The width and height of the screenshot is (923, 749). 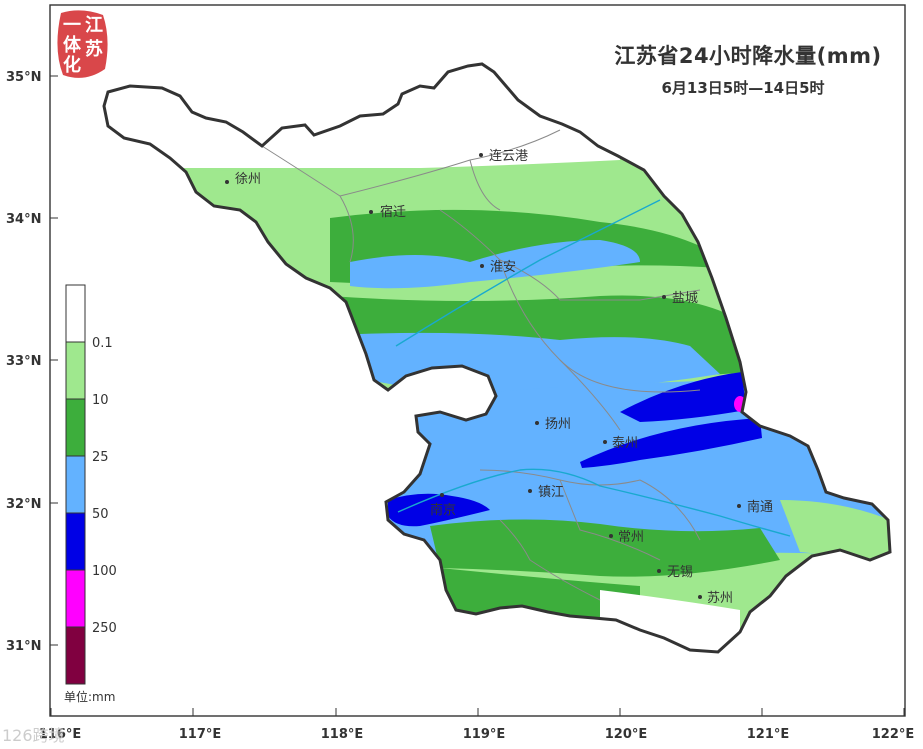 What do you see at coordinates (558, 424) in the screenshot?
I see `city-label: 扬州` at bounding box center [558, 424].